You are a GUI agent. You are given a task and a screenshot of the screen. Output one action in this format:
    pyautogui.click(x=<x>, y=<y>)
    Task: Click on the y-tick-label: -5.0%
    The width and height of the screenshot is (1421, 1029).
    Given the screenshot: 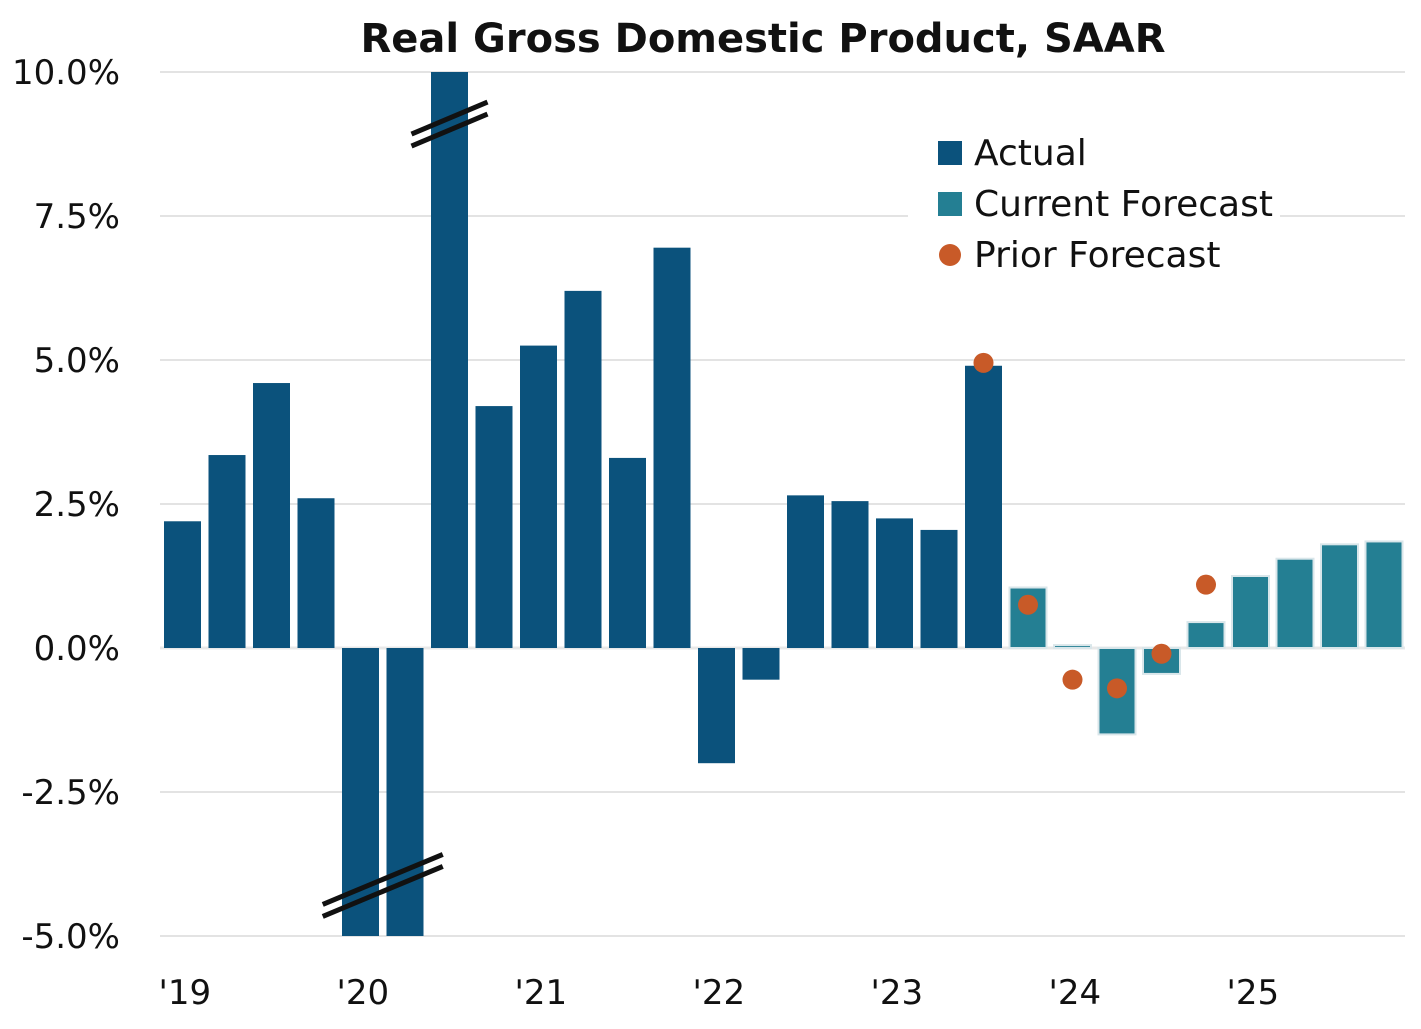 What is the action you would take?
    pyautogui.click(x=70, y=937)
    